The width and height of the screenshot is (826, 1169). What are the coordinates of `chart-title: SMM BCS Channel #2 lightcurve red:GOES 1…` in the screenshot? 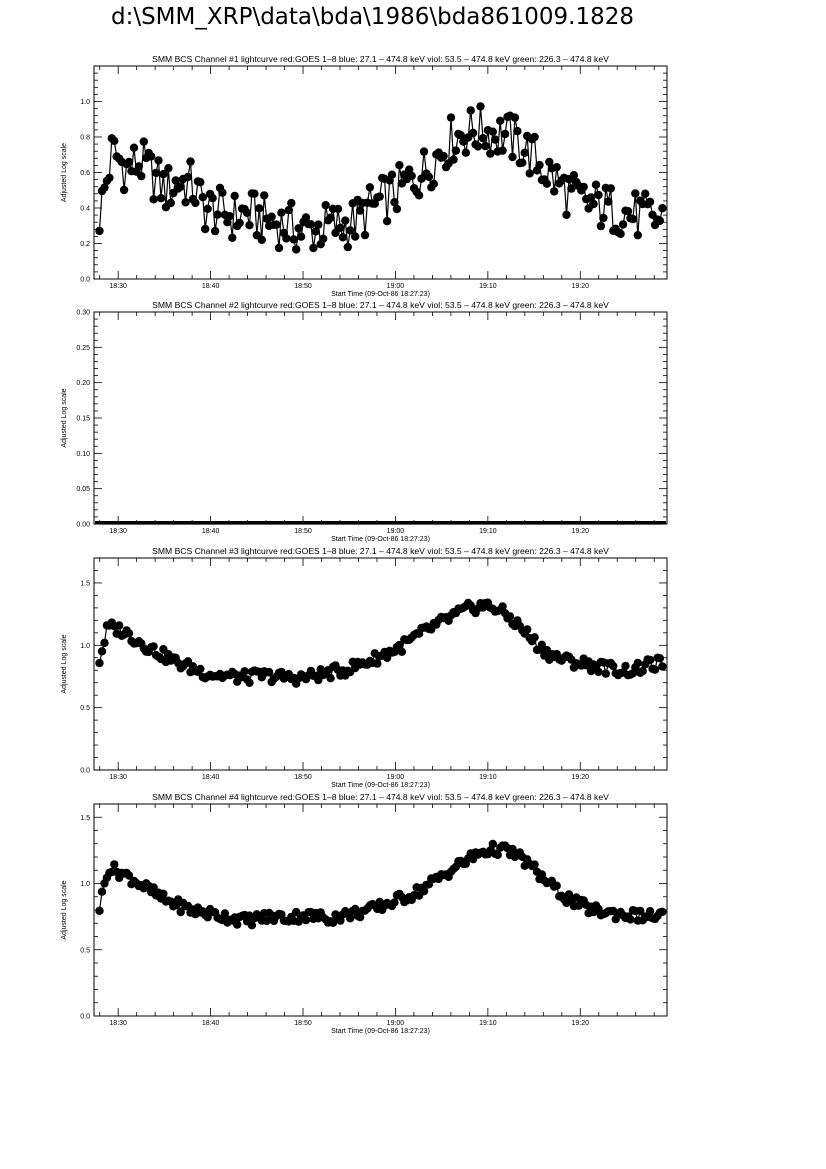 It's located at (380, 305).